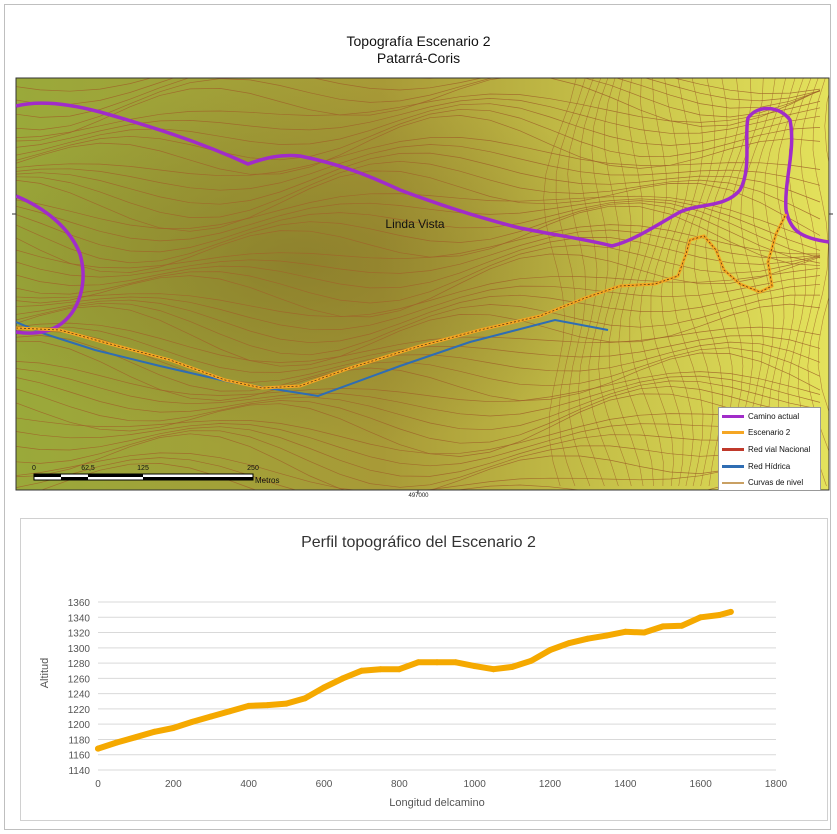 The height and width of the screenshot is (834, 837). Describe the element at coordinates (79, 679) in the screenshot. I see `y-tick-label: 1260` at that location.